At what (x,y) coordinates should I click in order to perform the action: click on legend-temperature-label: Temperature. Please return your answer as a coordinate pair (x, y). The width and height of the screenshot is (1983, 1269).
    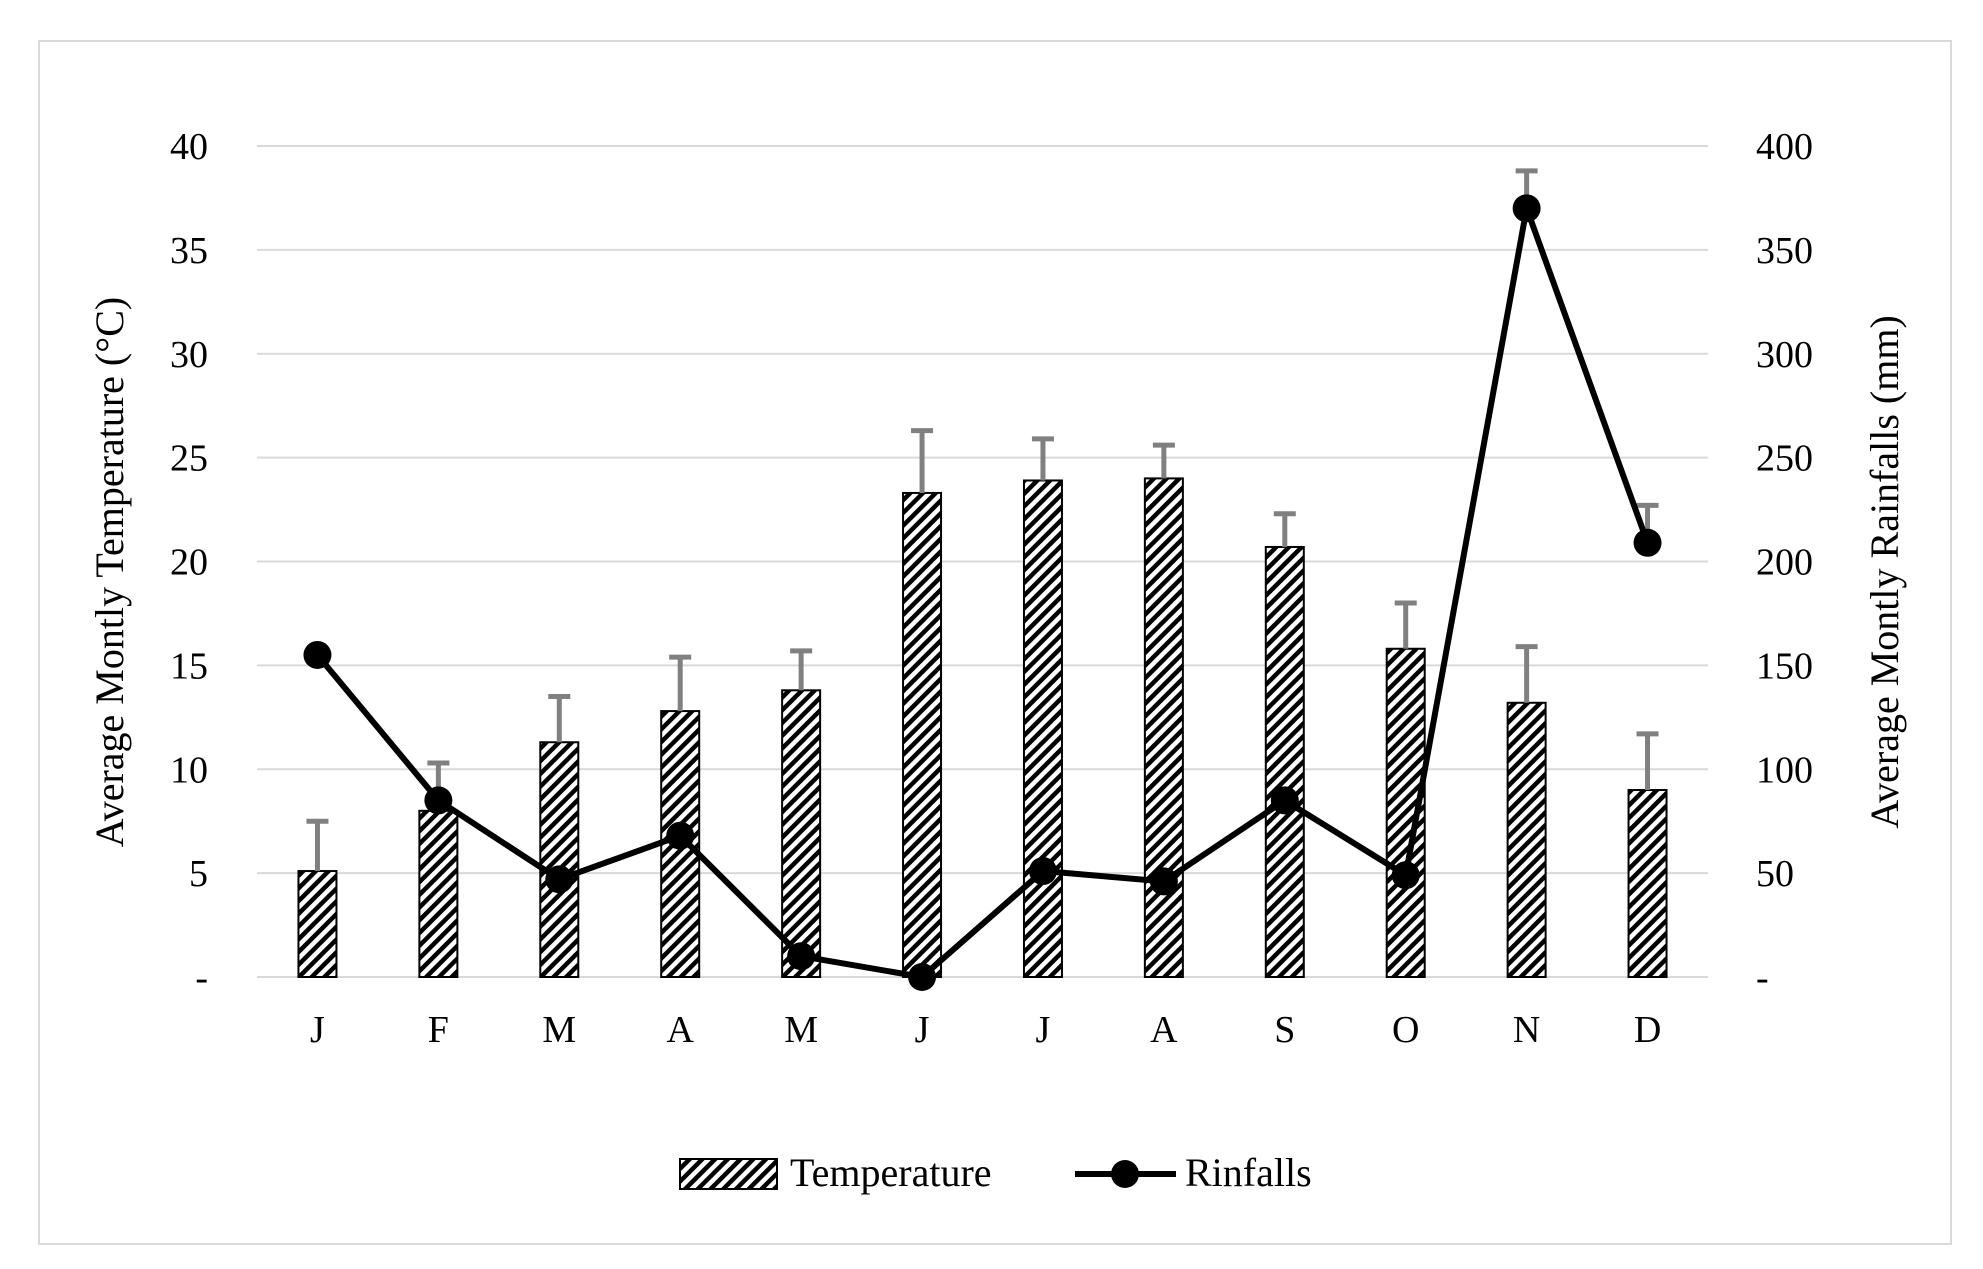
    Looking at the image, I should click on (891, 1172).